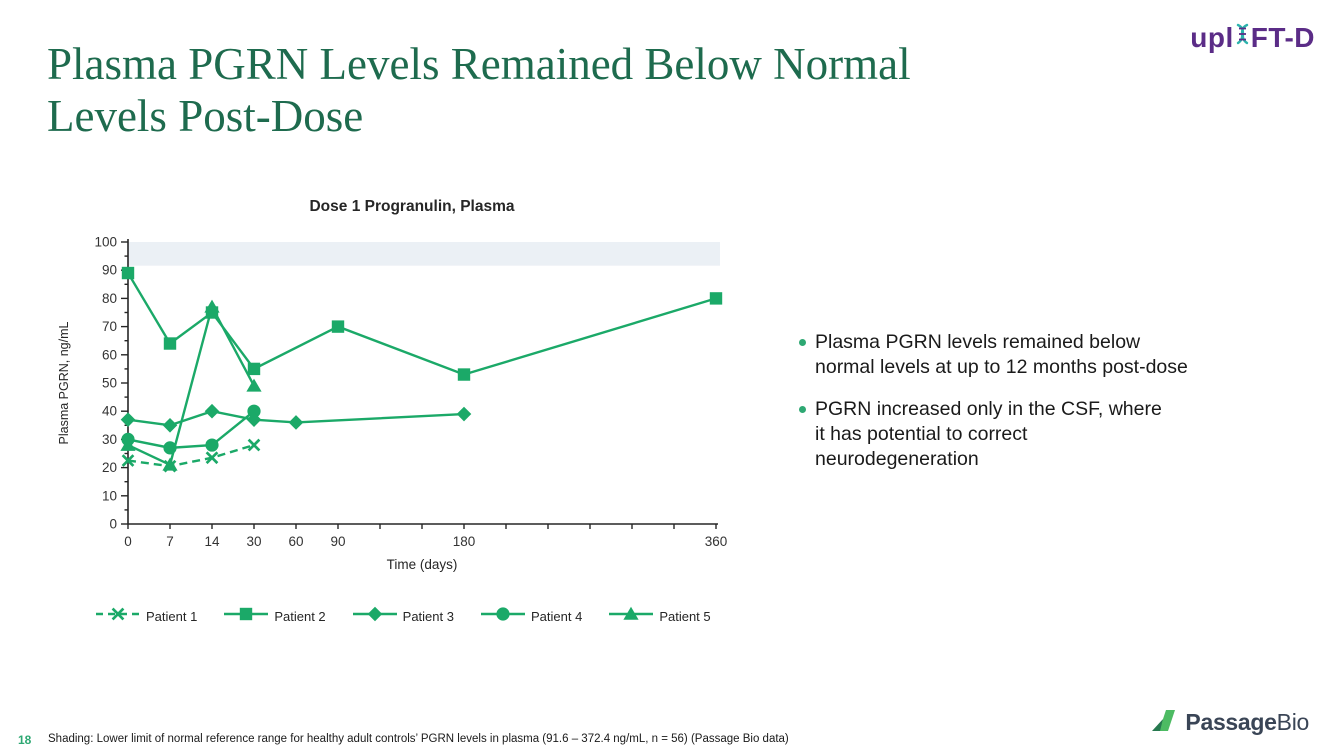 This screenshot has height=749, width=1333. What do you see at coordinates (375, 616) in the screenshot?
I see `legend-marker-diamond-icon` at bounding box center [375, 616].